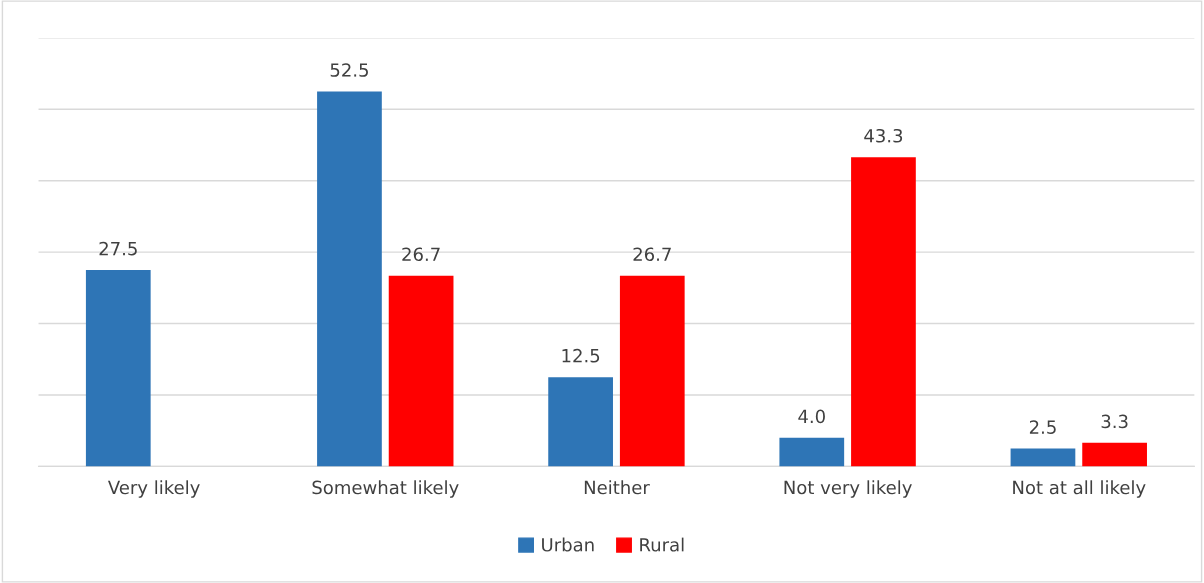 Image resolution: width=1204 pixels, height=583 pixels. I want to click on legend-label: Rural, so click(662, 544).